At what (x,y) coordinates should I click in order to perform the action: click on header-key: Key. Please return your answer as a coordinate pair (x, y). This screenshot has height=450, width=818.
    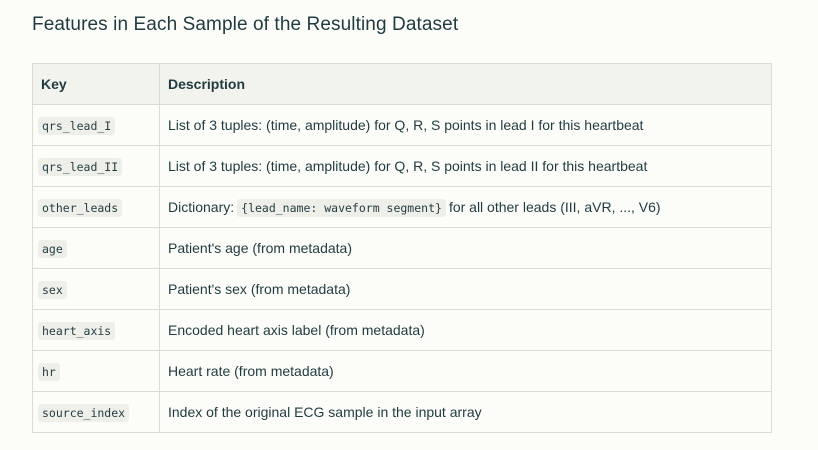
    Looking at the image, I should click on (96, 84).